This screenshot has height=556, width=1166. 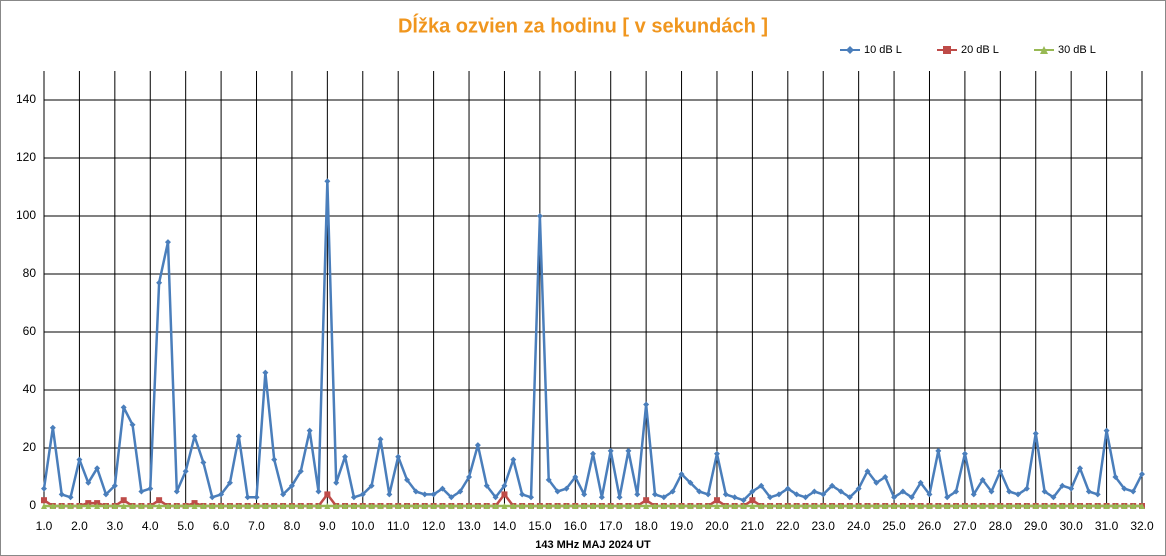 What do you see at coordinates (930, 526) in the screenshot?
I see `x-tick-label: 26.0` at bounding box center [930, 526].